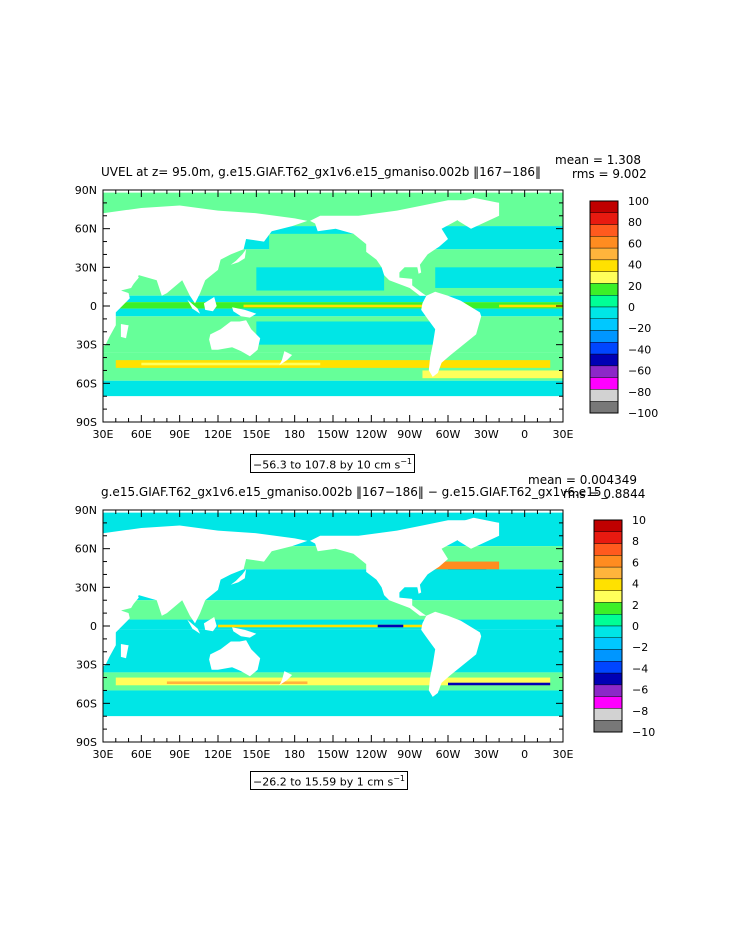 The image size is (733, 945). Describe the element at coordinates (141, 754) in the screenshot. I see `lon-label: 60E` at that location.